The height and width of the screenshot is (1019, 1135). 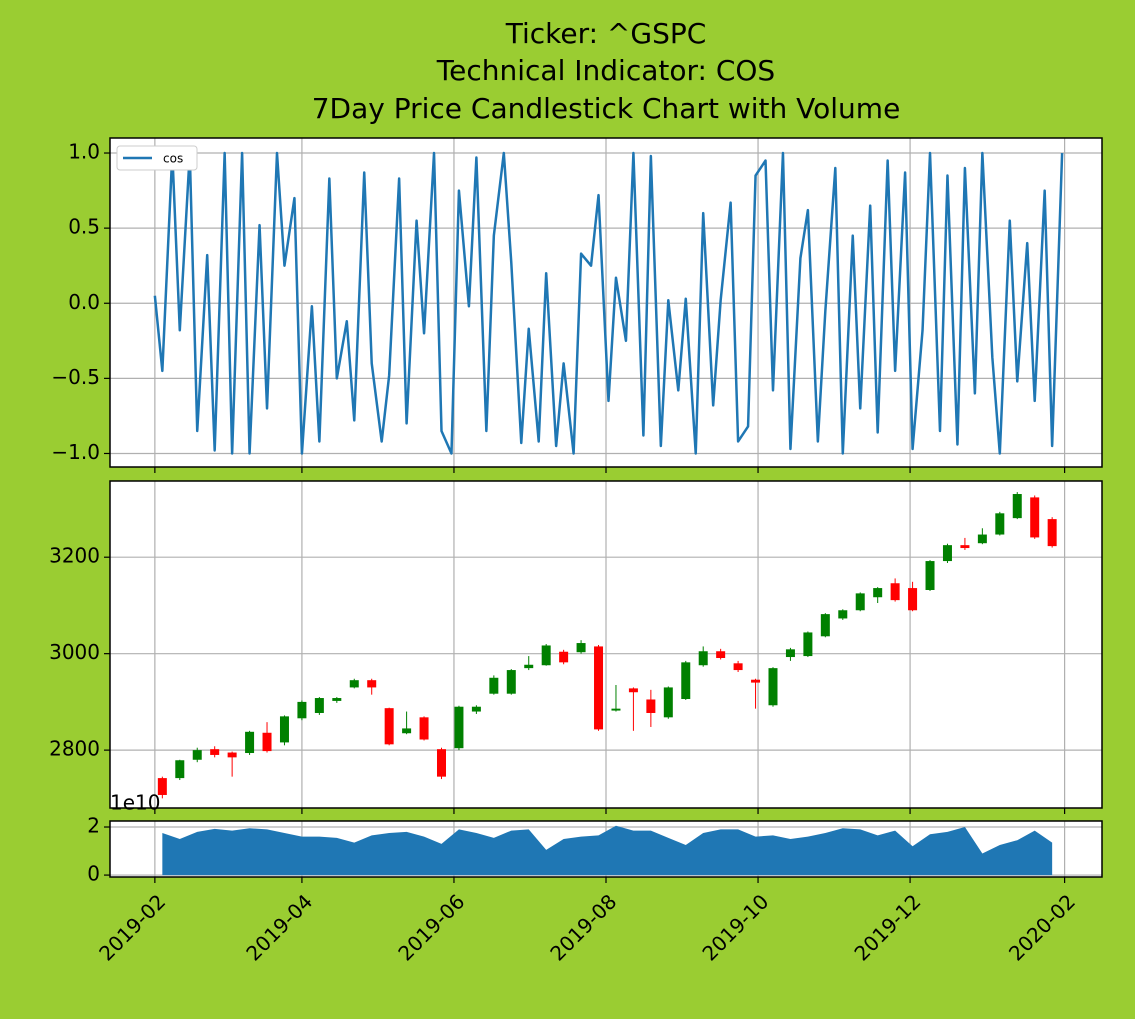 What do you see at coordinates (84, 227) in the screenshot?
I see `y-tick-label: 0.5` at bounding box center [84, 227].